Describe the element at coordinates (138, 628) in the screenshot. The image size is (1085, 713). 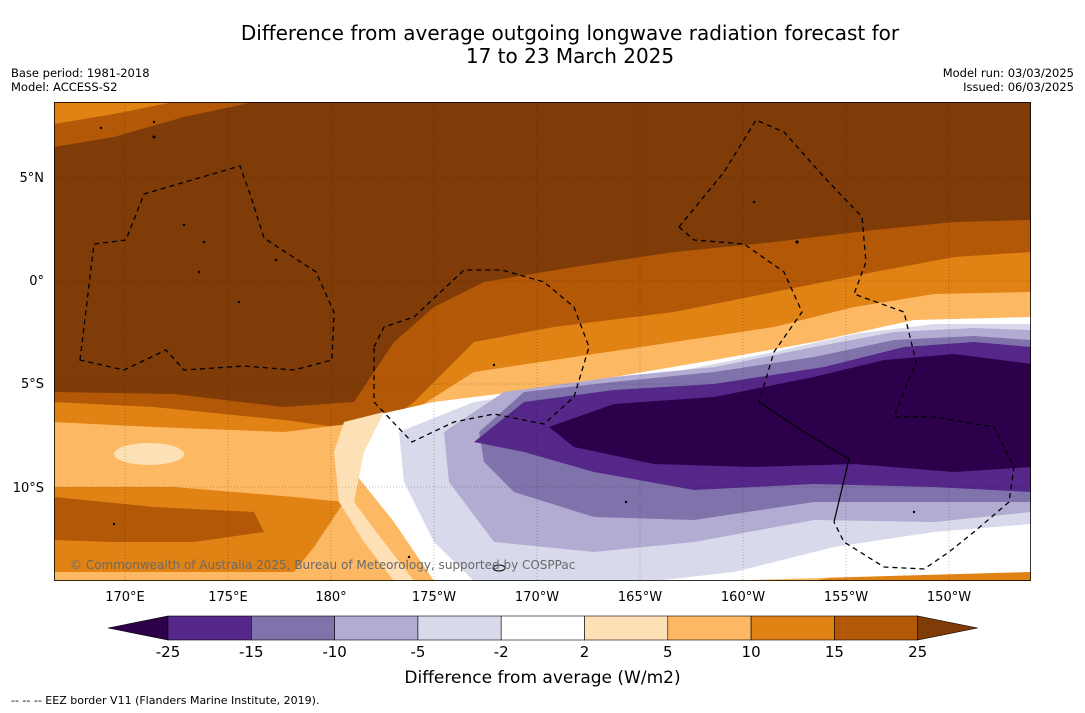
I see `colorbar-extend-low` at that location.